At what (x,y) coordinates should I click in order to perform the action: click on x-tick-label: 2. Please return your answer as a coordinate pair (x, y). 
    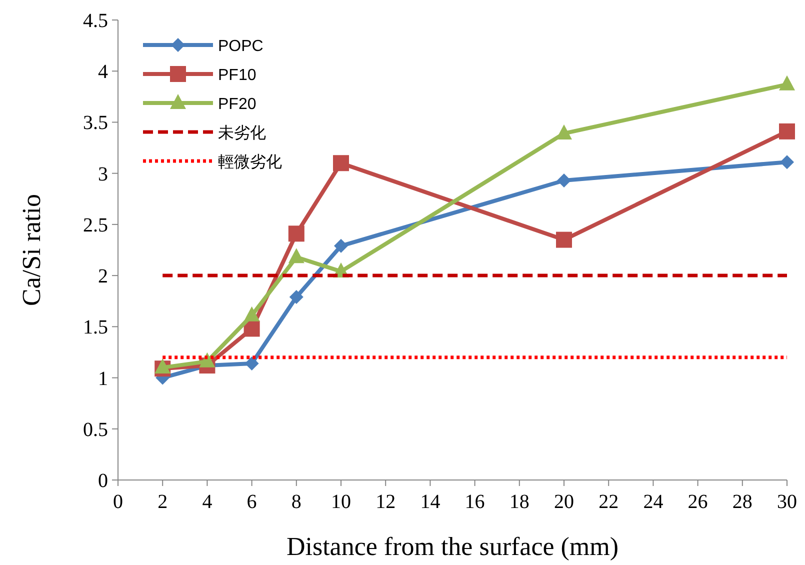
    Looking at the image, I should click on (163, 502).